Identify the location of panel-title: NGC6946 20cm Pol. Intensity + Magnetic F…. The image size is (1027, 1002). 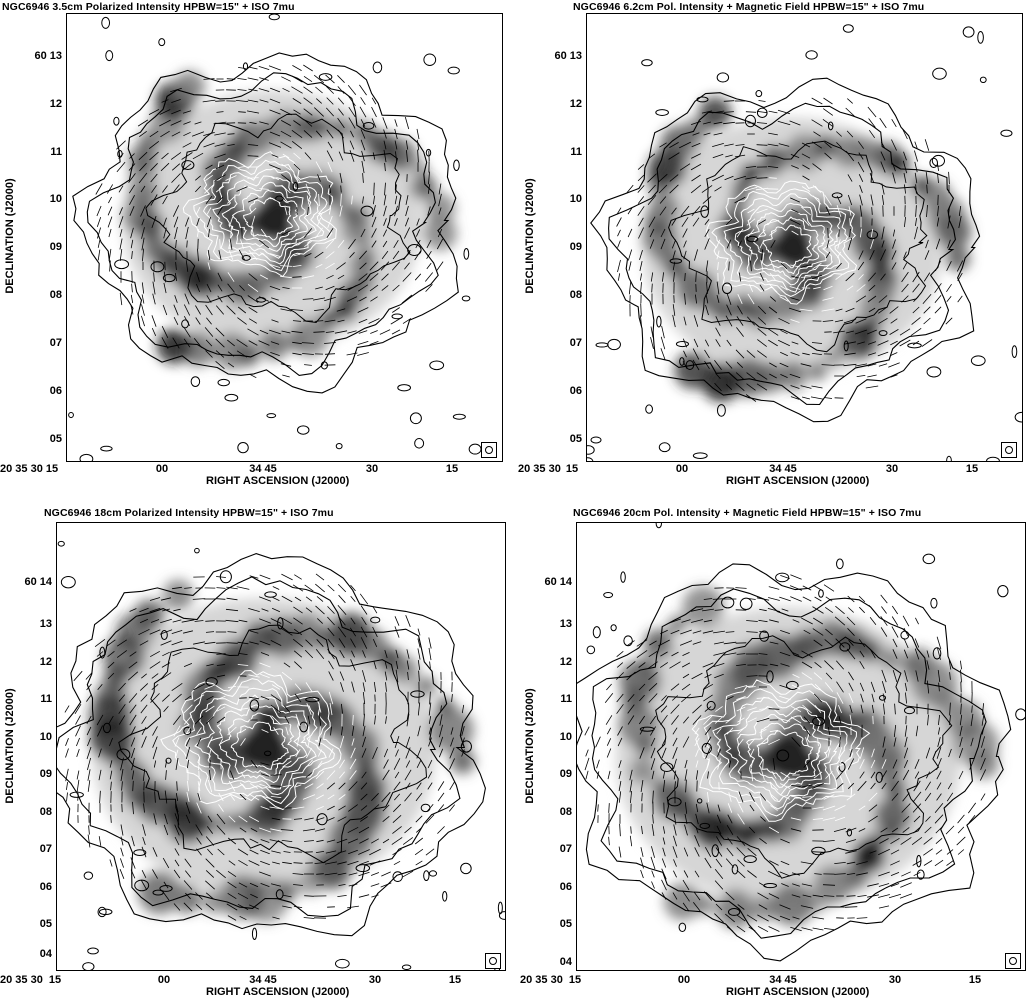
(747, 513).